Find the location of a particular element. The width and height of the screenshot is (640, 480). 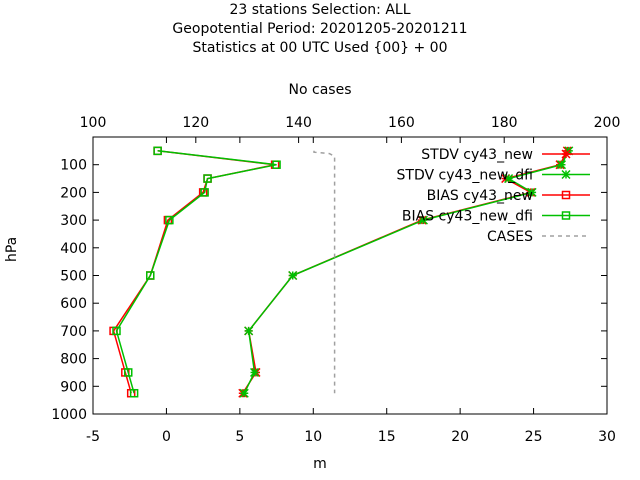

x-tick-label: 30 is located at coordinates (607, 437).